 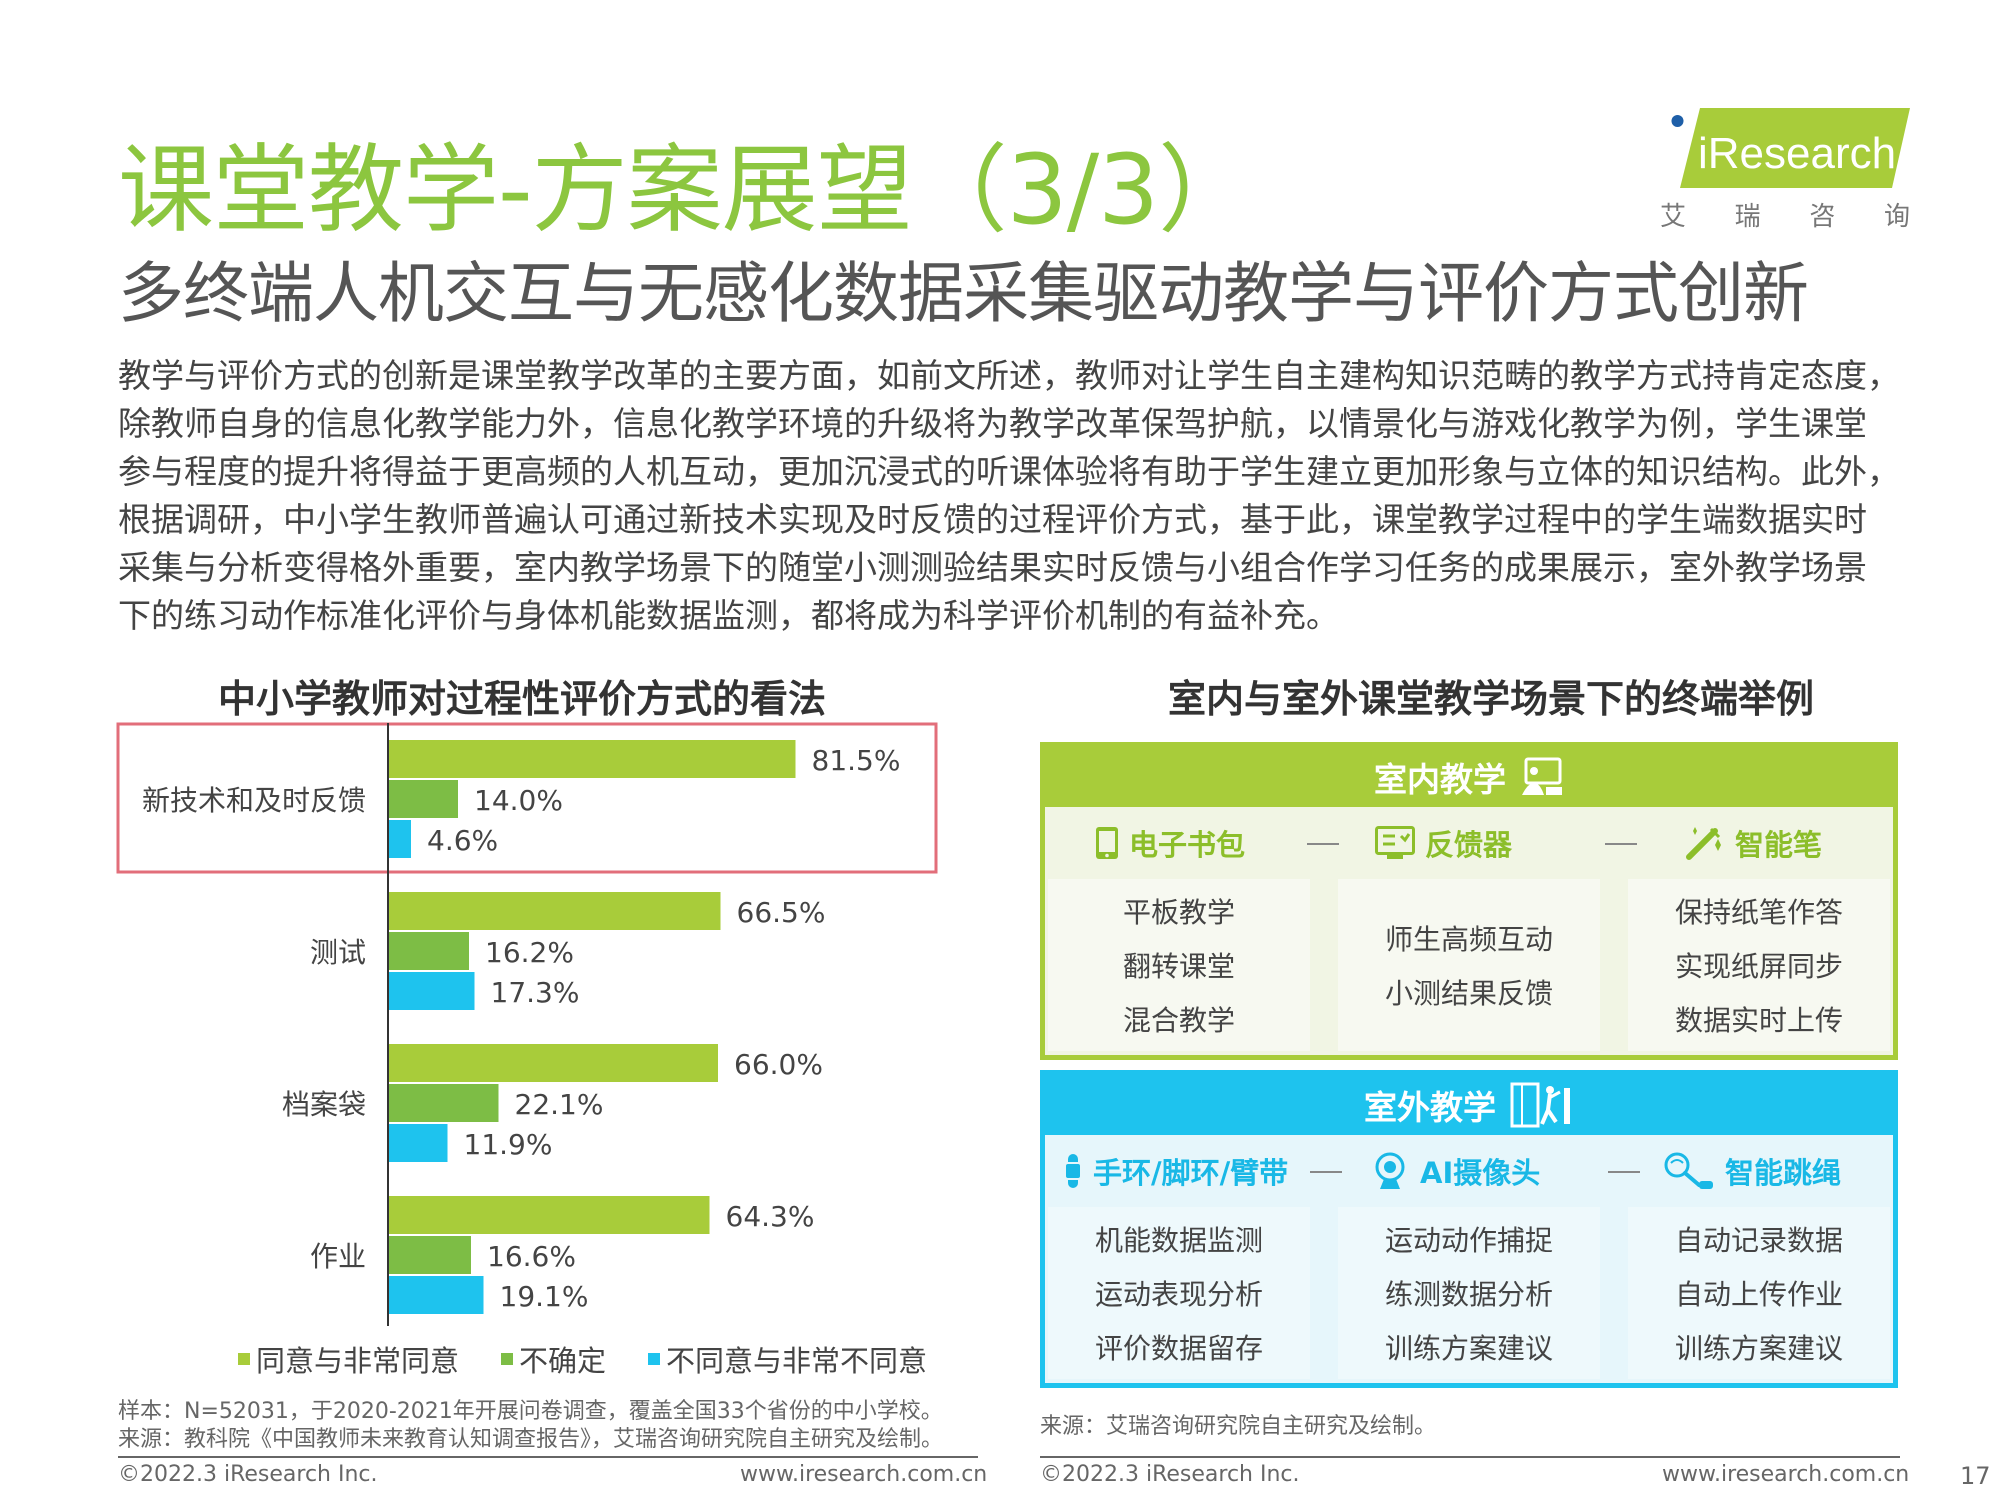 What do you see at coordinates (770, 1216) in the screenshot?
I see `data-label: 64.3%` at bounding box center [770, 1216].